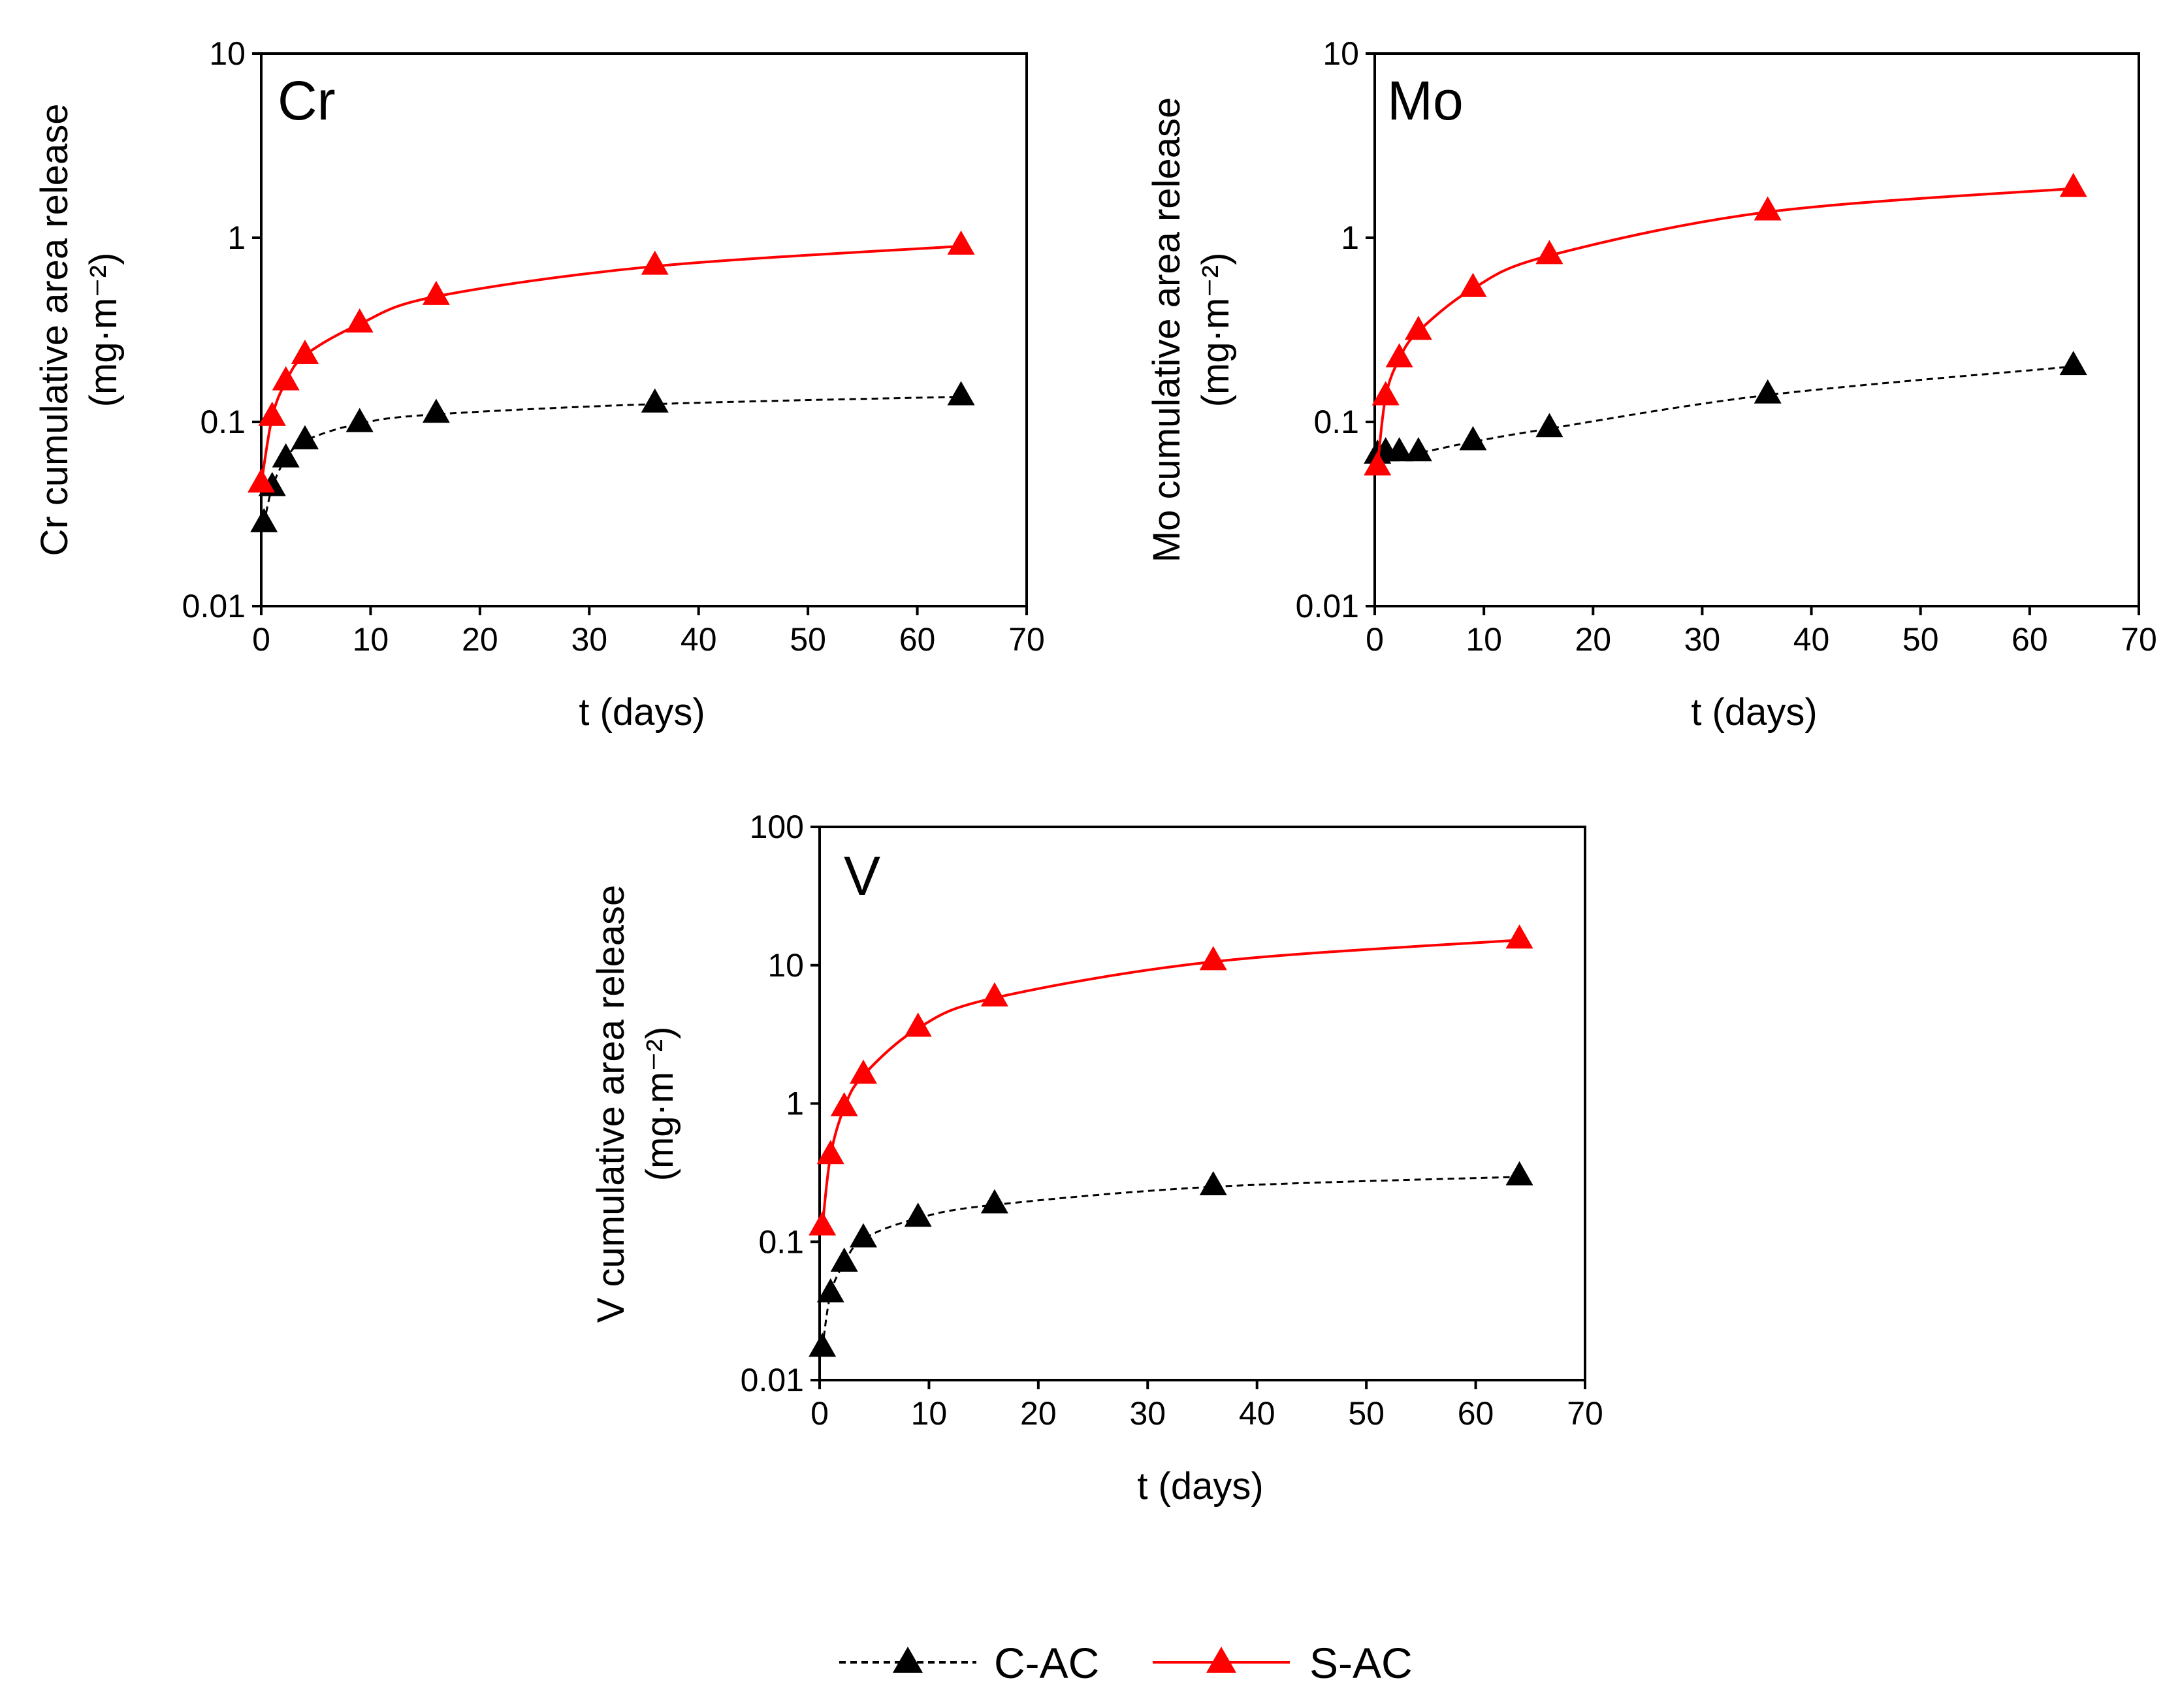 The width and height of the screenshot is (2180, 1708). I want to click on x-axis-title-cr: t (days), so click(642, 712).